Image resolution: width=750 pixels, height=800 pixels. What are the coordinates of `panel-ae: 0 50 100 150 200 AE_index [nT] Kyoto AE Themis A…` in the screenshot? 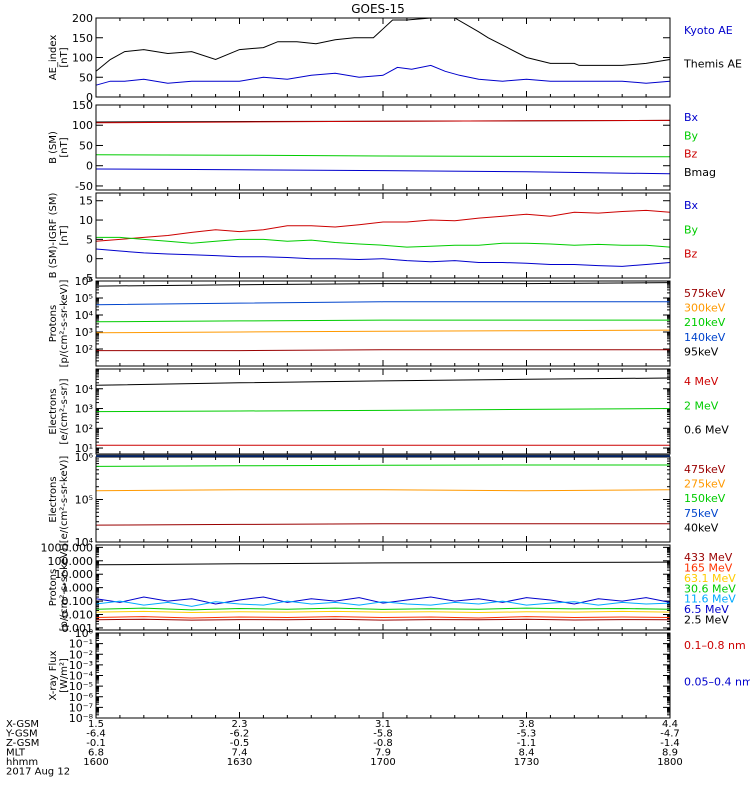 It's located at (395, 58).